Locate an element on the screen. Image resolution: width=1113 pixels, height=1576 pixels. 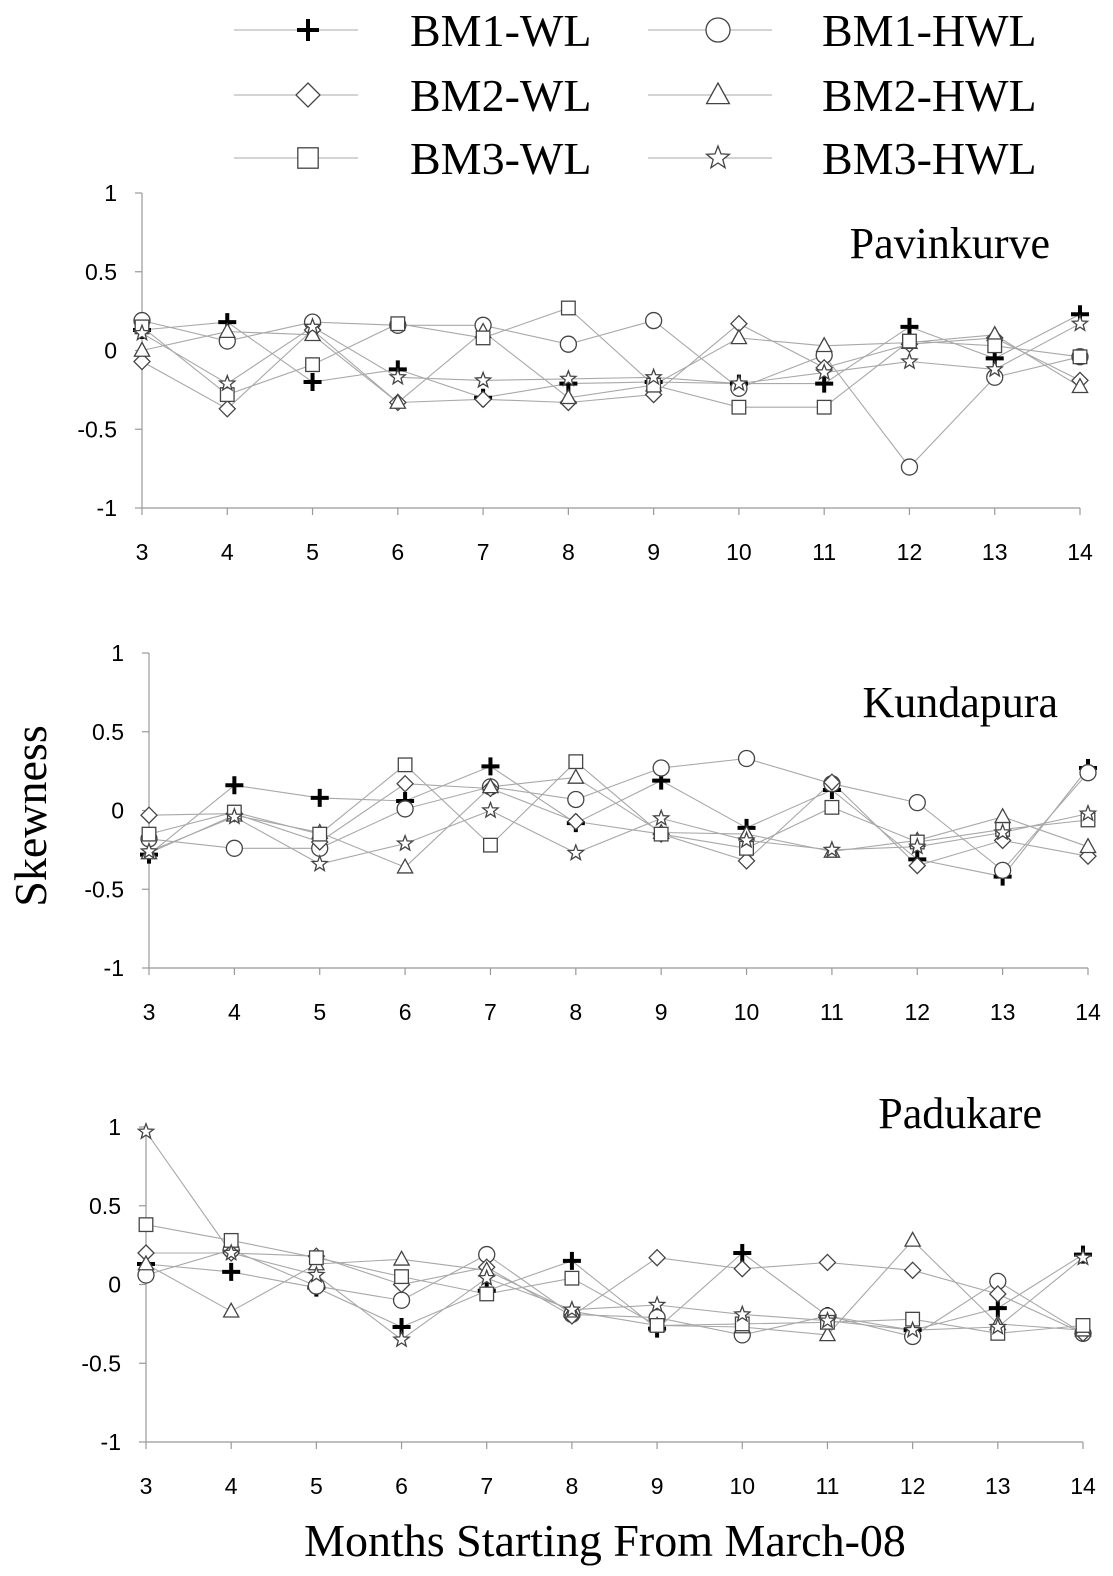
y-tick-label: -1 is located at coordinates (111, 1442).